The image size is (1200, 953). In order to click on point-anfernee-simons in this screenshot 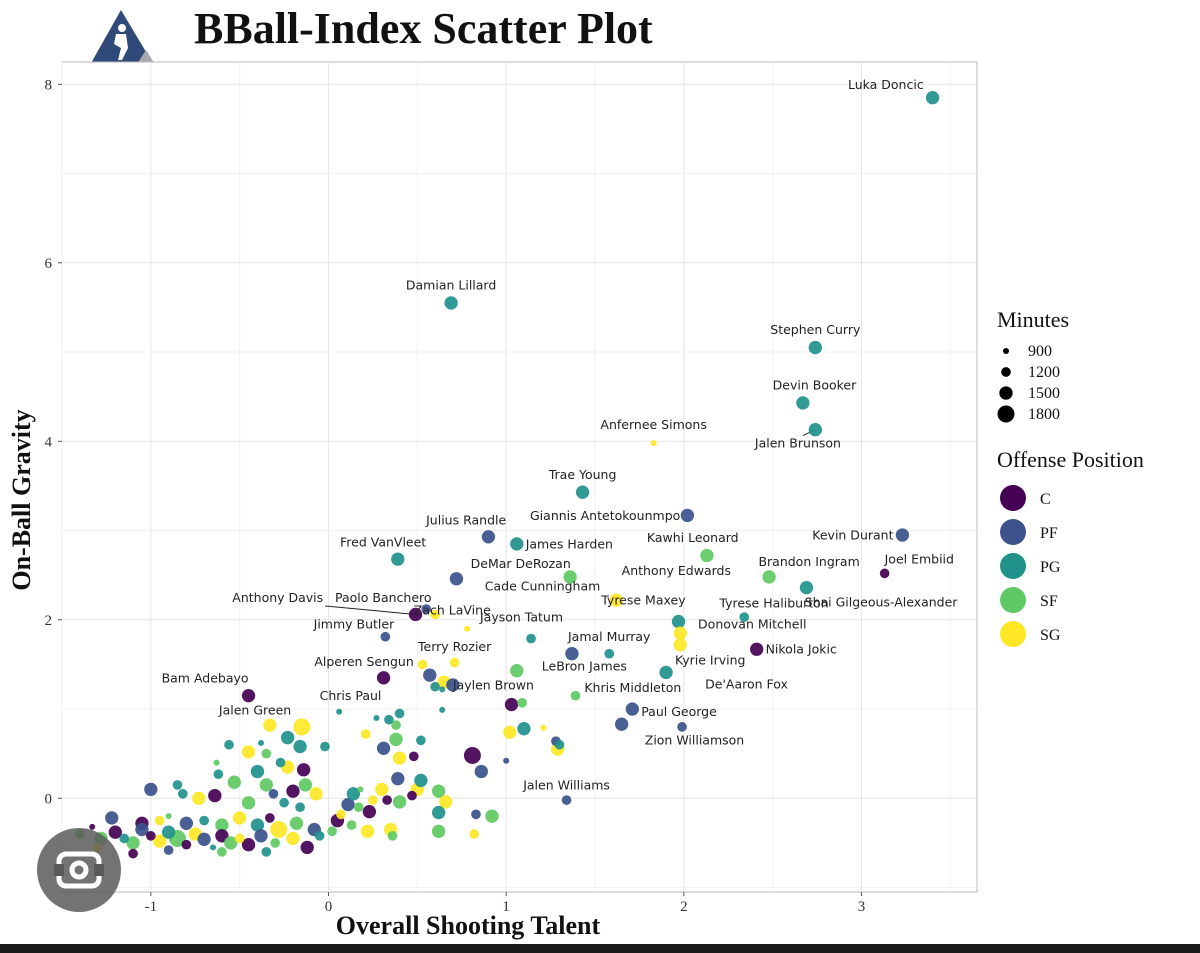, I will do `click(653, 443)`.